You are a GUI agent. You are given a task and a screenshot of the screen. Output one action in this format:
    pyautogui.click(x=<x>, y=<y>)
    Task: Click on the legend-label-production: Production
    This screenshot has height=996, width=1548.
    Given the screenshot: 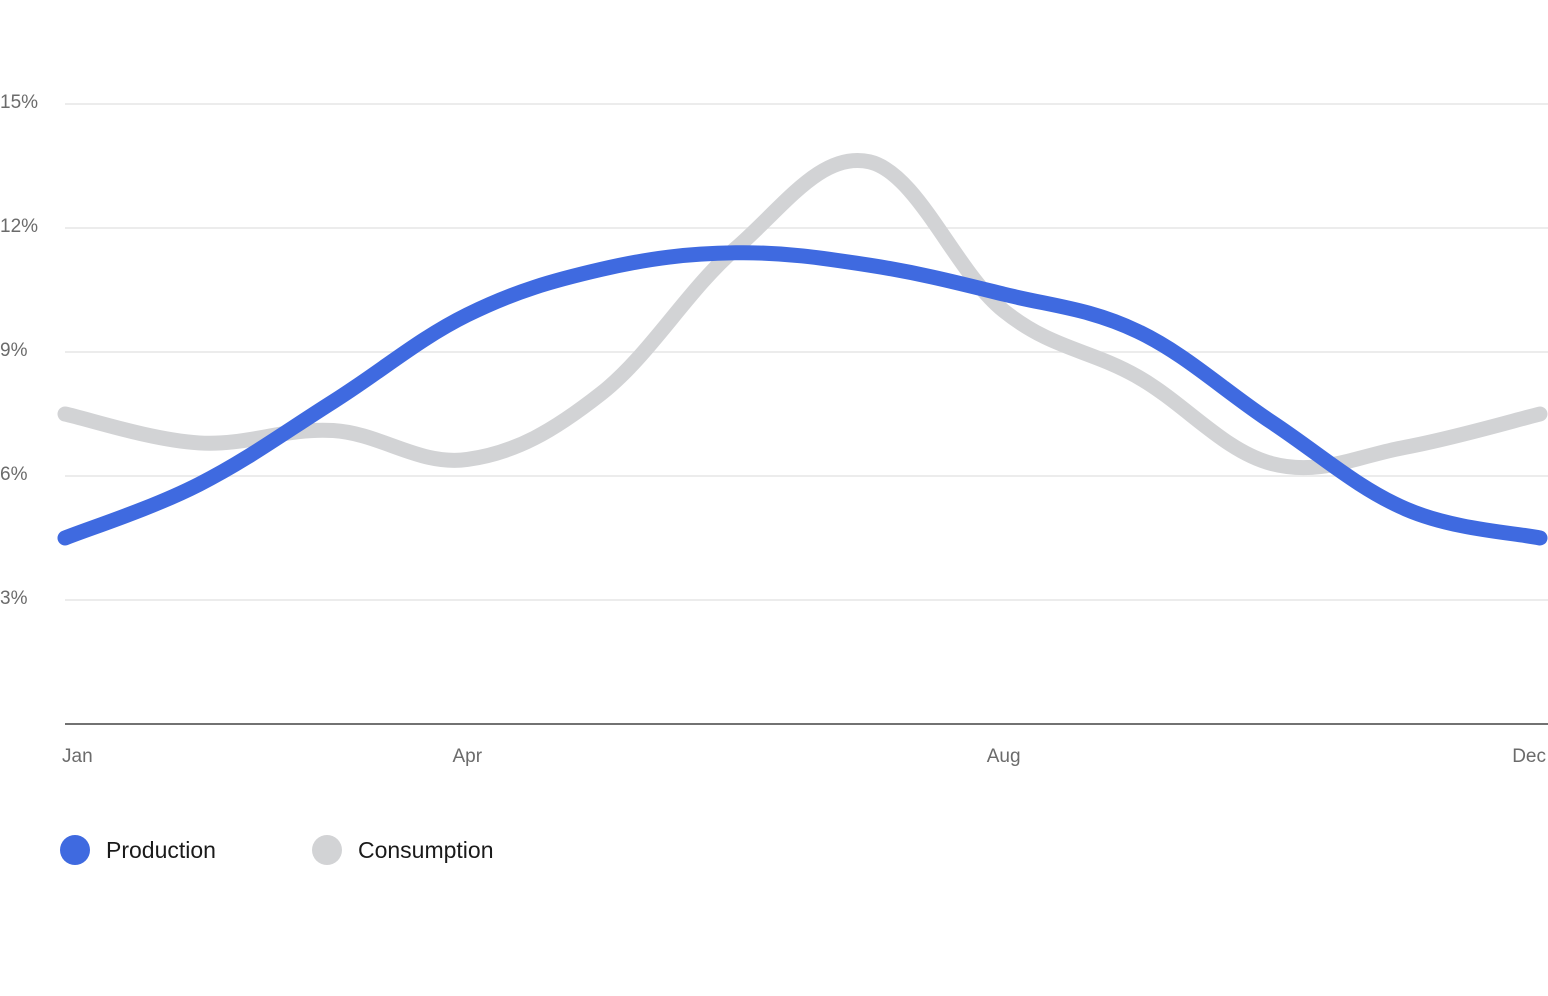 What is the action you would take?
    pyautogui.click(x=161, y=849)
    